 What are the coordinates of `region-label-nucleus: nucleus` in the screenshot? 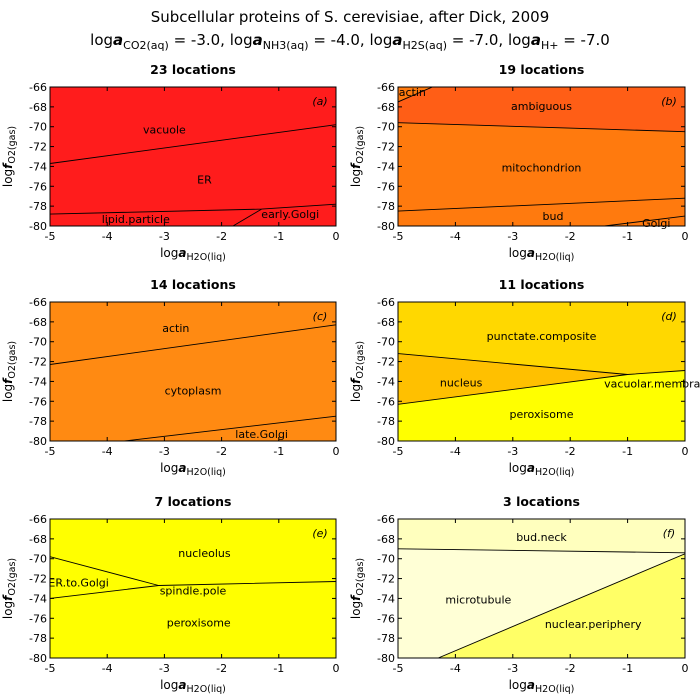 It's located at (461, 382).